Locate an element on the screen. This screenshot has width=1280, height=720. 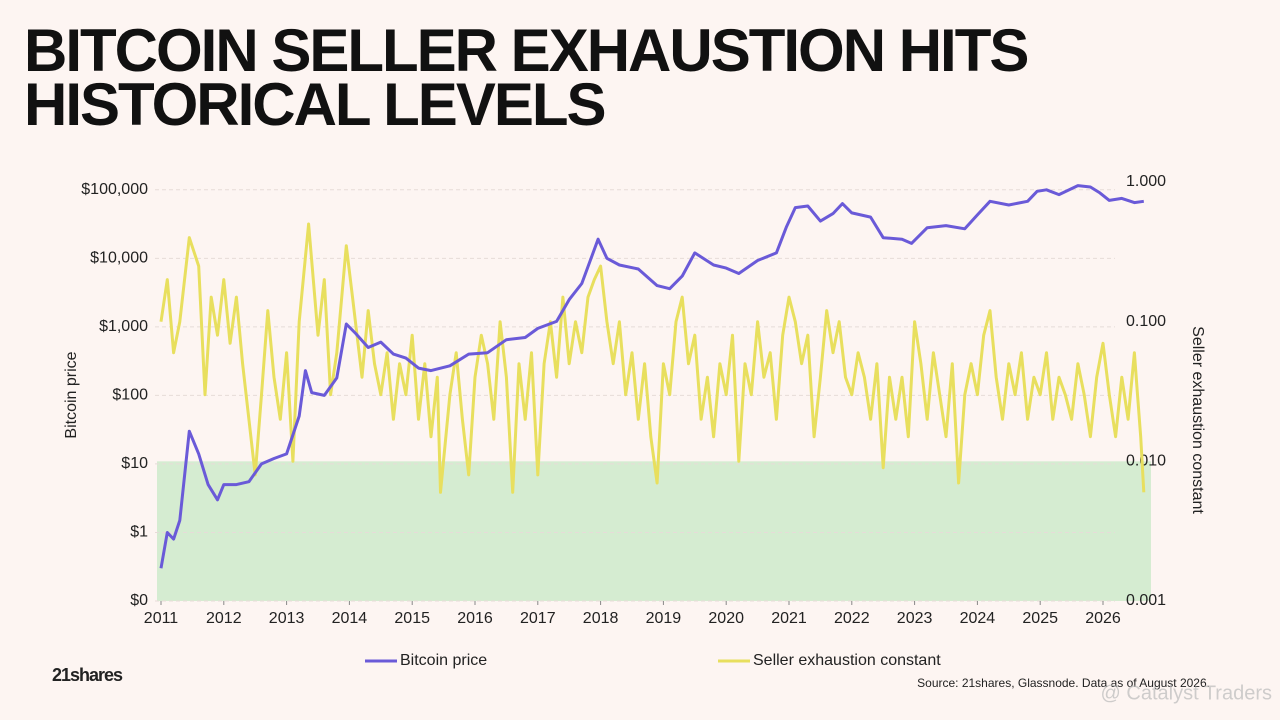
x-tick-label: 2024 is located at coordinates (978, 618).